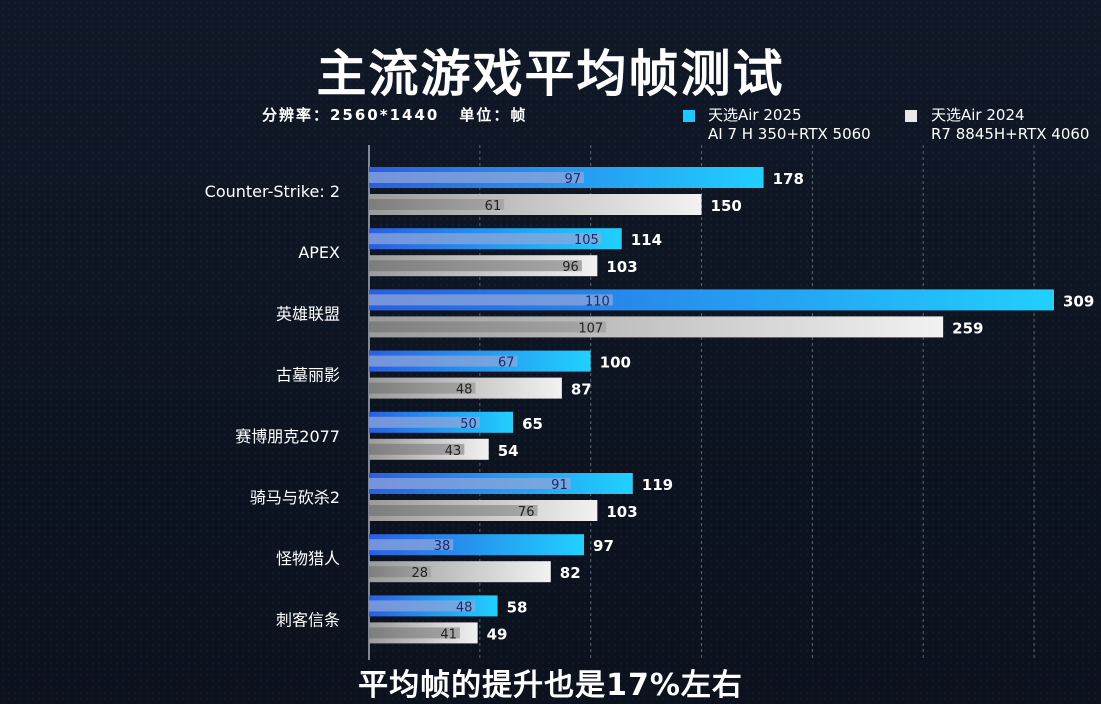 This screenshot has height=704, width=1101. What do you see at coordinates (646, 240) in the screenshot?
I see `value-label-2025: 114` at bounding box center [646, 240].